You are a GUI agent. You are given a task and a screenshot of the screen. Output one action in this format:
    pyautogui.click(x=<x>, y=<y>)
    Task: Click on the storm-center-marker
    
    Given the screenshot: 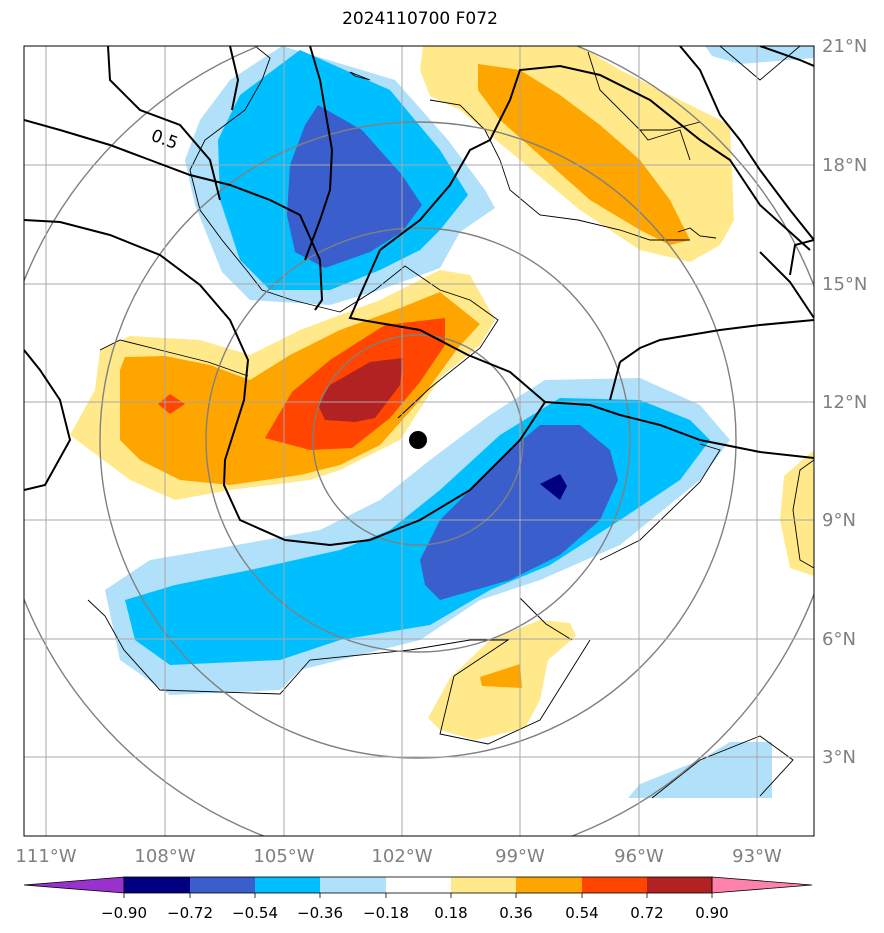 What is the action you would take?
    pyautogui.click(x=418, y=440)
    